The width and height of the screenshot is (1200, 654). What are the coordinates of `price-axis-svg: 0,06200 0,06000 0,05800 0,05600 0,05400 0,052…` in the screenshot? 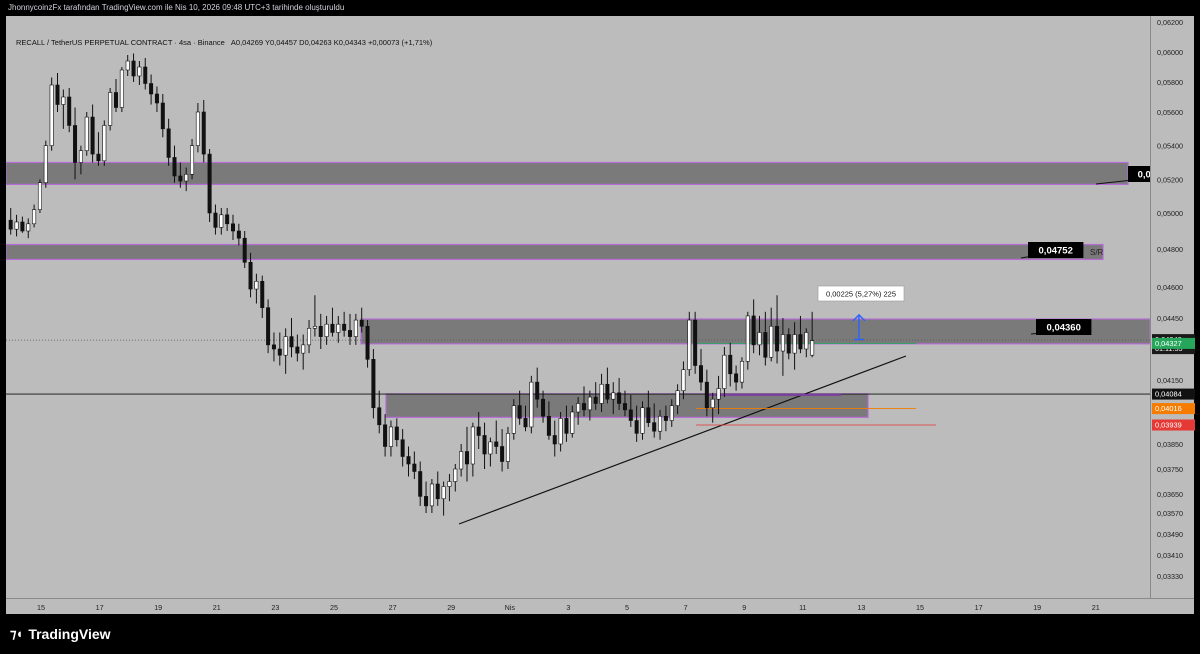 It's located at (1173, 307).